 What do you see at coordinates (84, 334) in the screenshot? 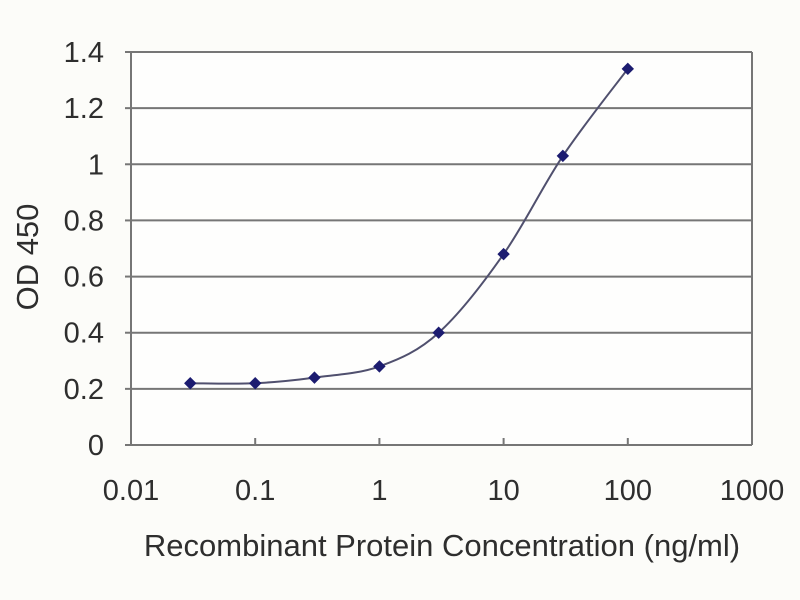
I see `y-tick-label-0.4: 0.4` at bounding box center [84, 334].